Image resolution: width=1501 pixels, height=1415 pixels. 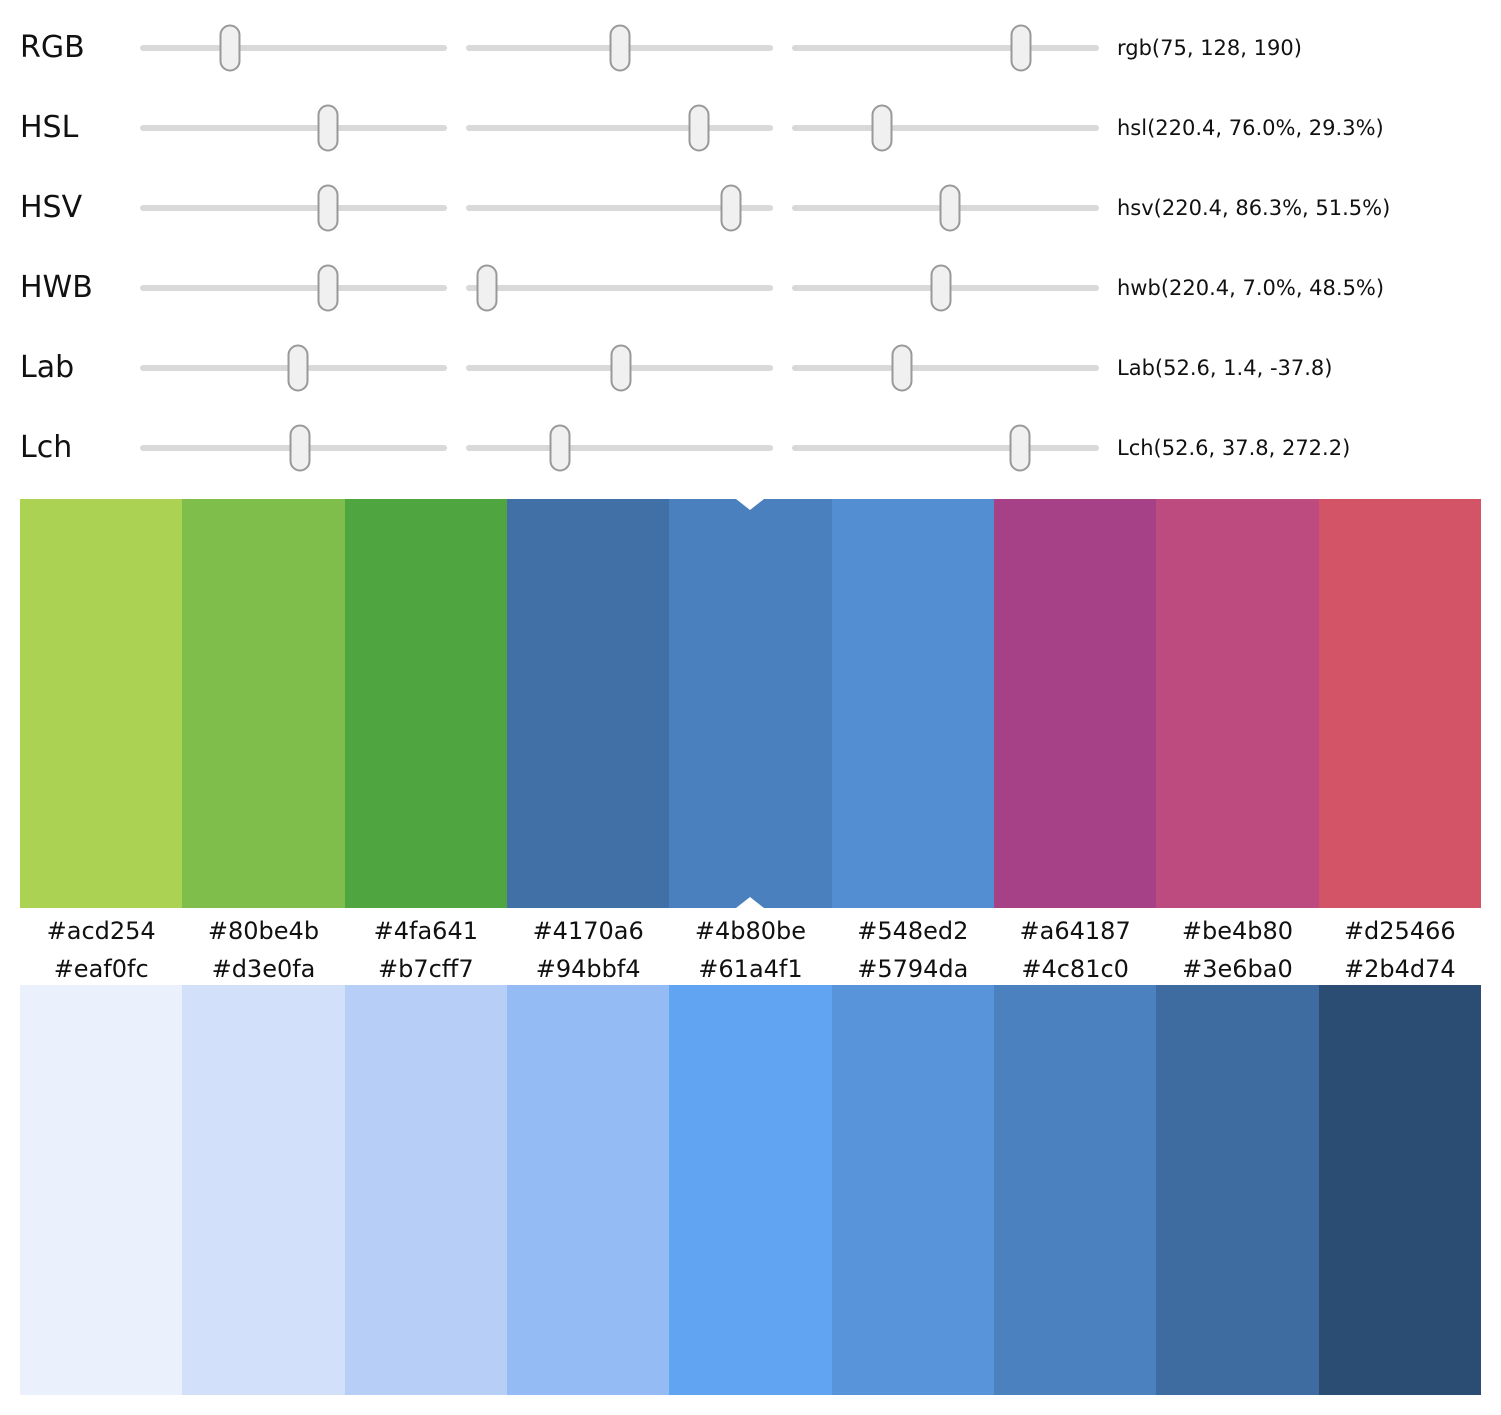 I want to click on rgb-blue-slider, so click(x=945, y=48).